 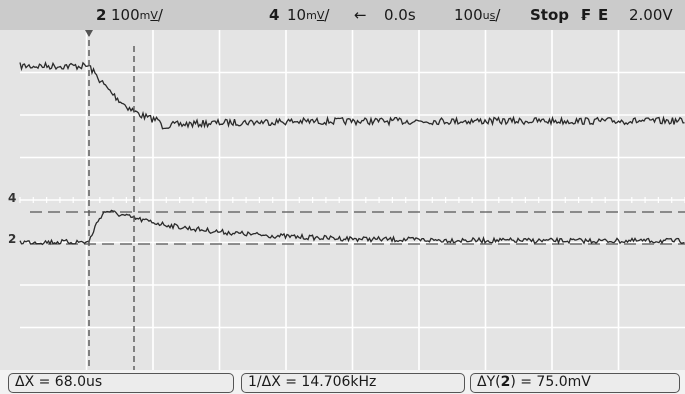 I want to click on delta-x-readout: ΔX = 68.0us, so click(x=121, y=383).